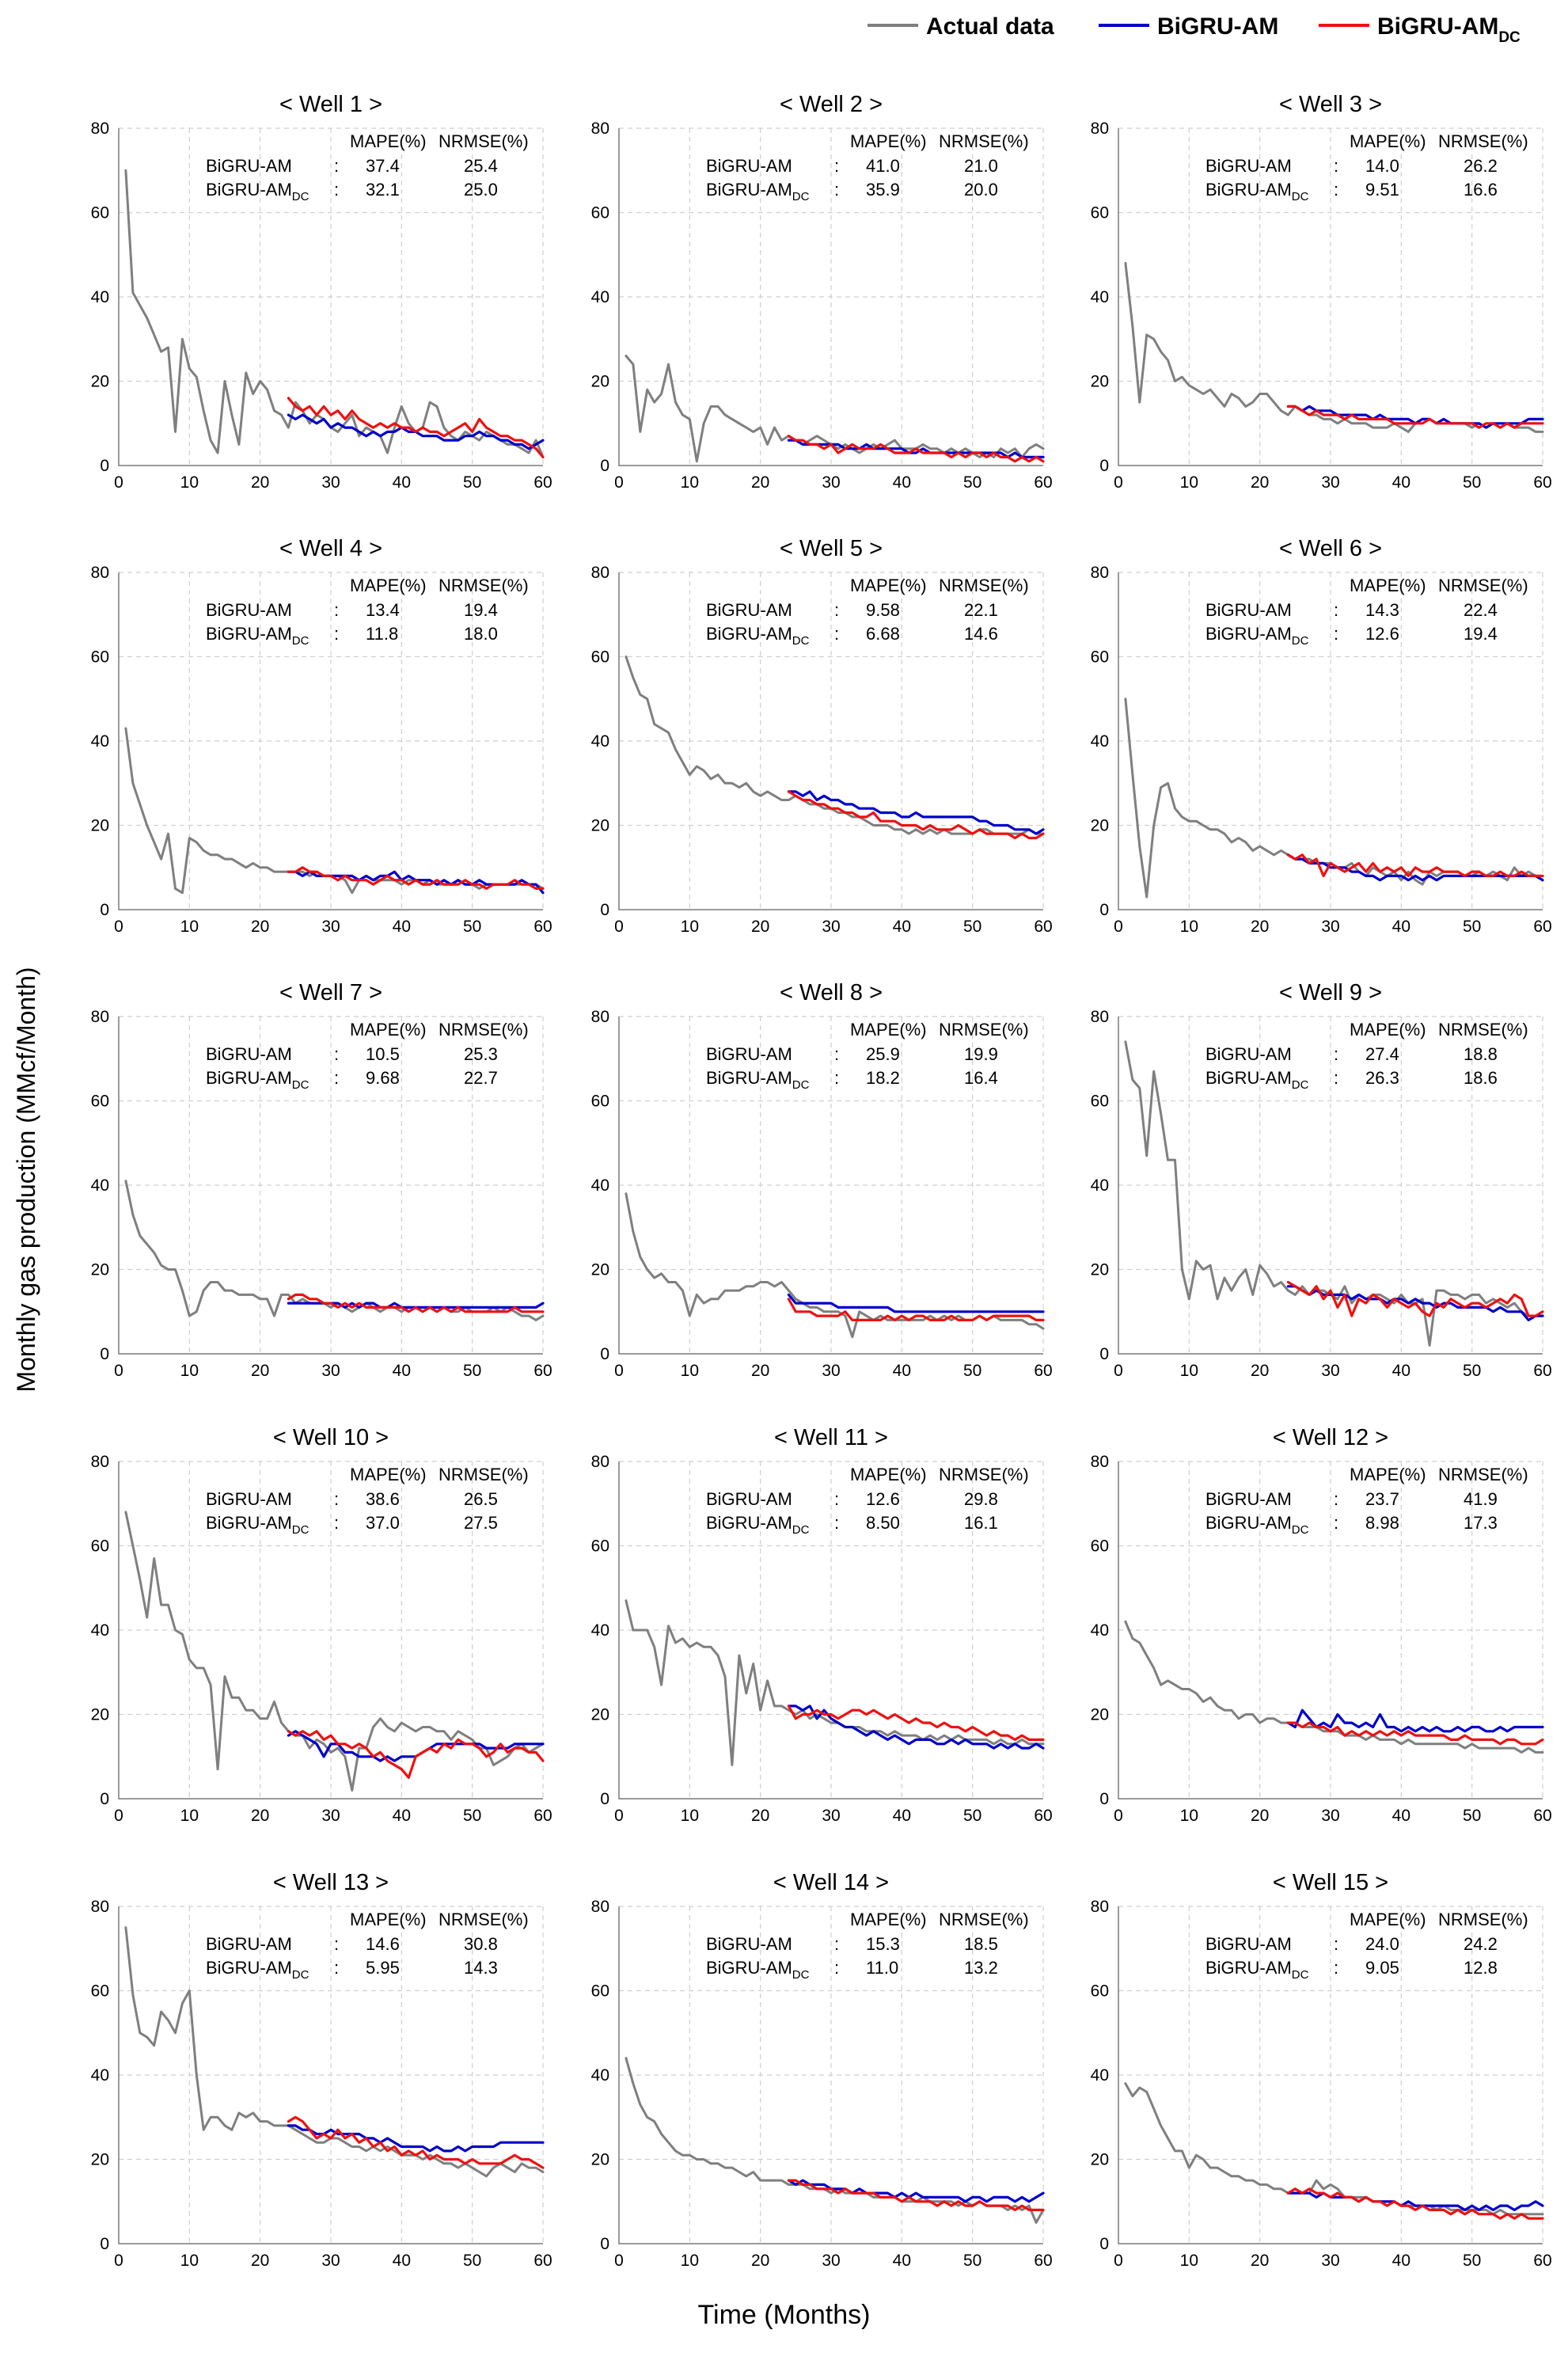 Image resolution: width=1568 pixels, height=2364 pixels. Describe the element at coordinates (481, 166) in the screenshot. I see `stats-value-nrmse: 25.4` at that location.